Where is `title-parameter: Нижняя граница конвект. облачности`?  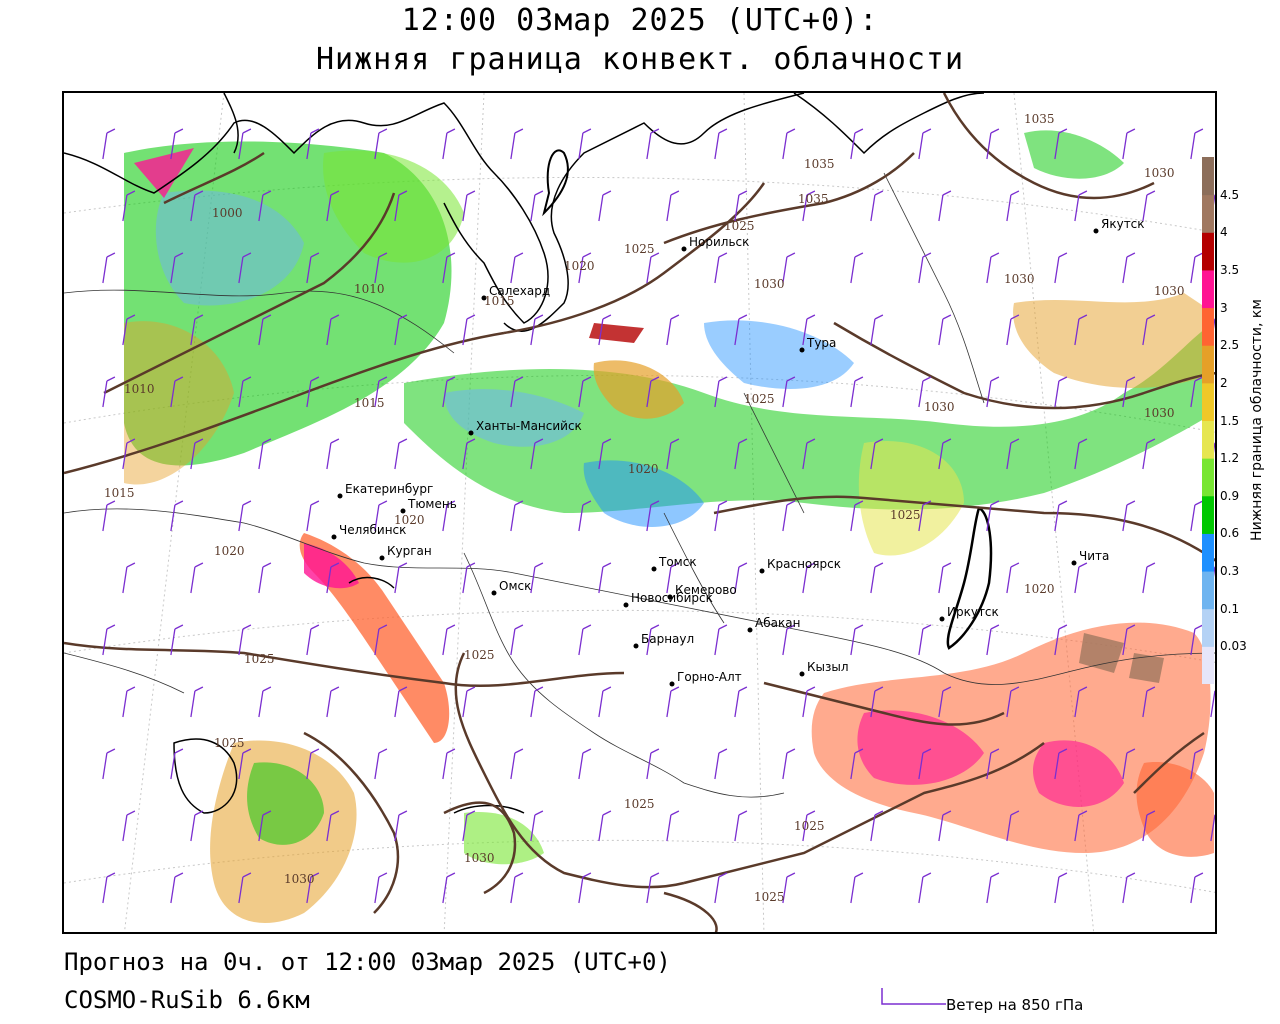
title-parameter: Нижняя граница конвект. облачности is located at coordinates (640, 59).